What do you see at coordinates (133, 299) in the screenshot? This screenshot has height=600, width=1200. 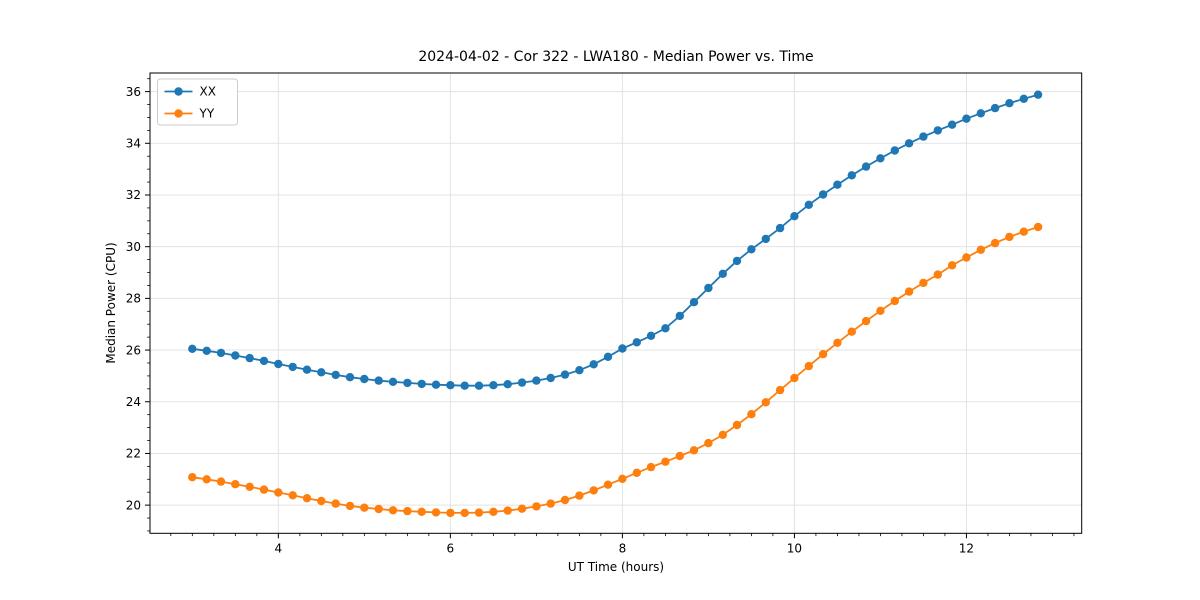 I see `y-tick-label: 28` at bounding box center [133, 299].